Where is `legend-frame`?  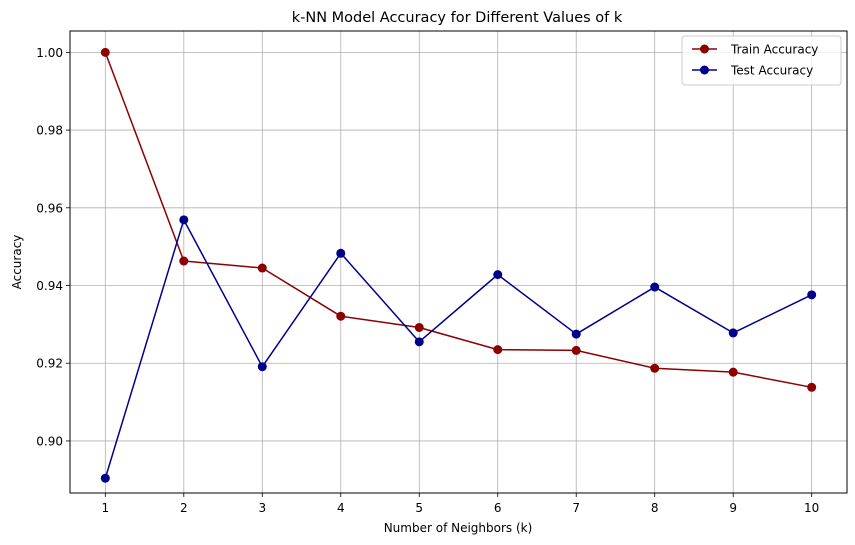 legend-frame is located at coordinates (761, 60).